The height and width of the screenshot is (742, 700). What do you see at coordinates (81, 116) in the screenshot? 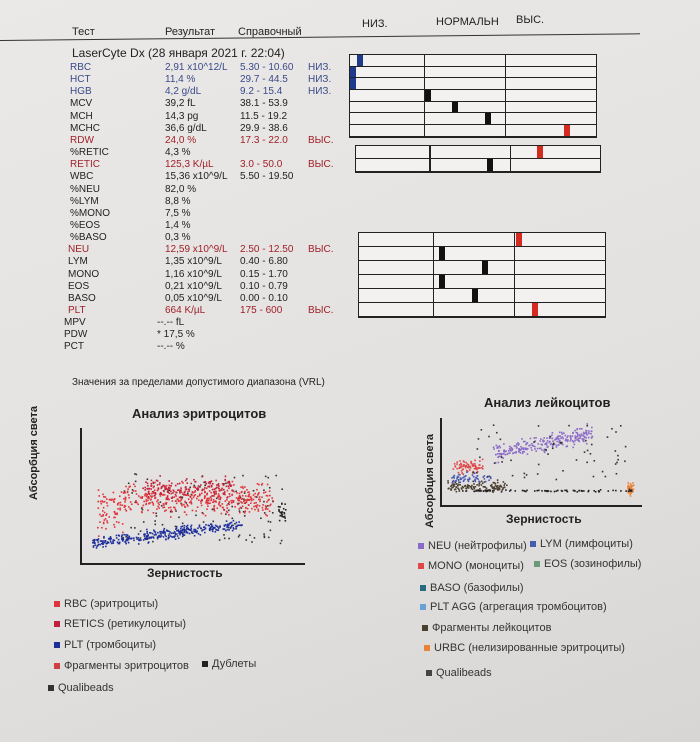
I see `result-name: MCH` at bounding box center [81, 116].